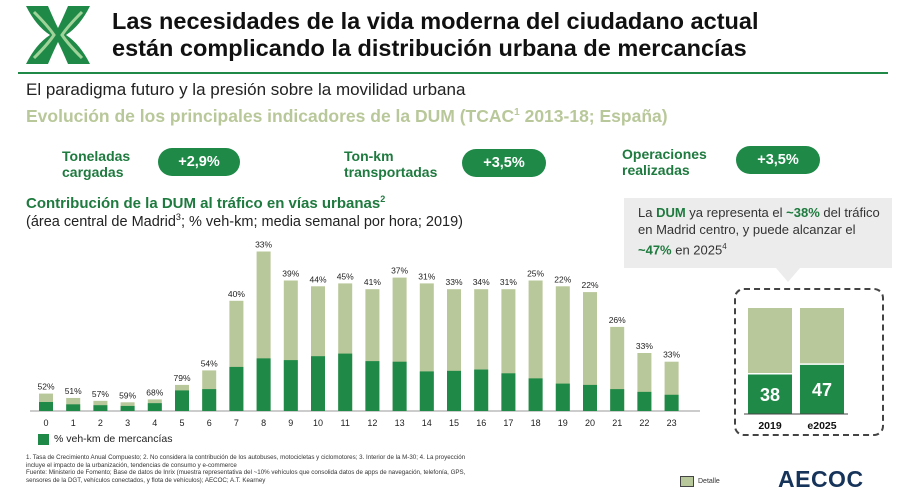  What do you see at coordinates (770, 426) in the screenshot?
I see `detail-category-2019: 2019` at bounding box center [770, 426].